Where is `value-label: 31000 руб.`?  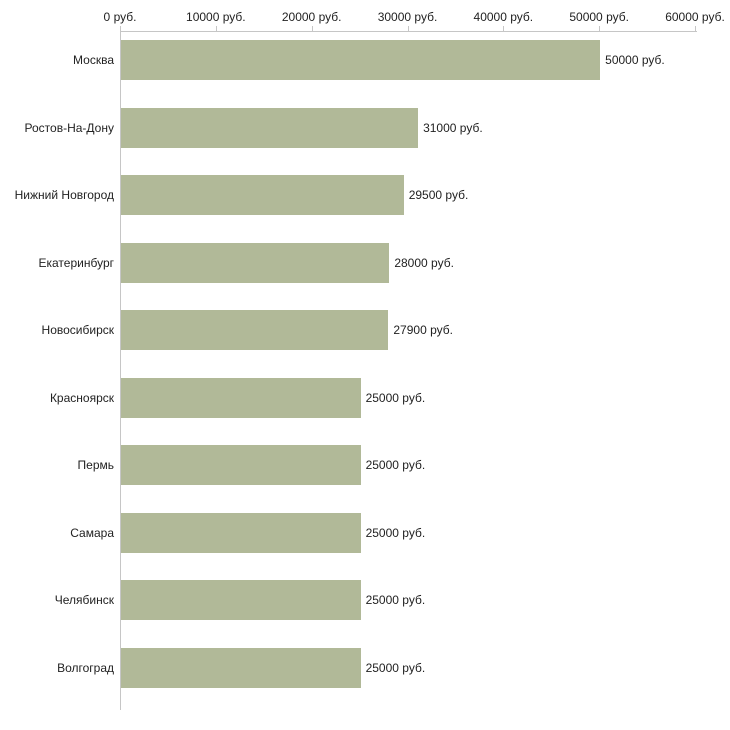
value-label: 31000 руб. is located at coordinates (453, 127).